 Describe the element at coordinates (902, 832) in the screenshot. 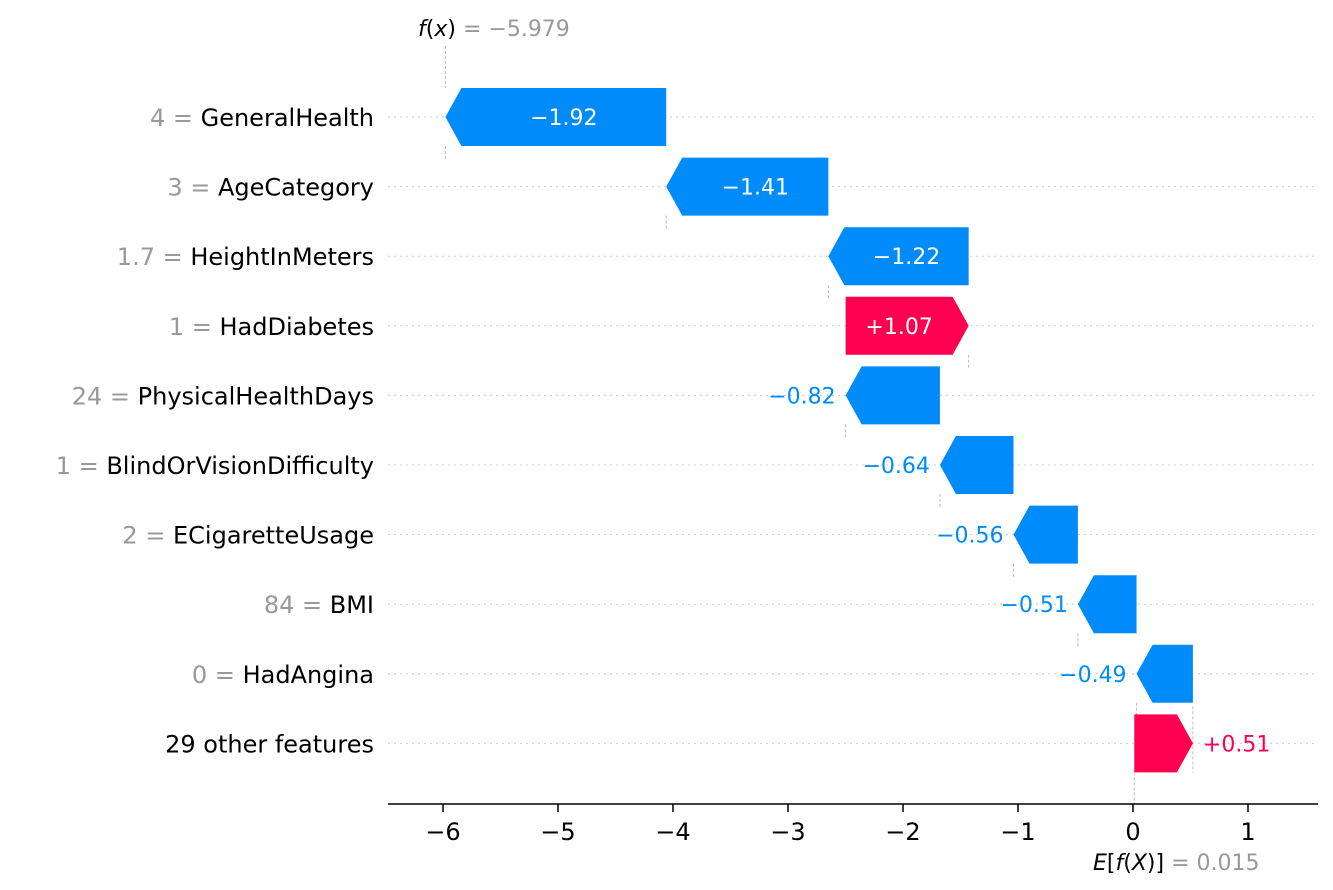

I see `x-tick-label: −2` at that location.